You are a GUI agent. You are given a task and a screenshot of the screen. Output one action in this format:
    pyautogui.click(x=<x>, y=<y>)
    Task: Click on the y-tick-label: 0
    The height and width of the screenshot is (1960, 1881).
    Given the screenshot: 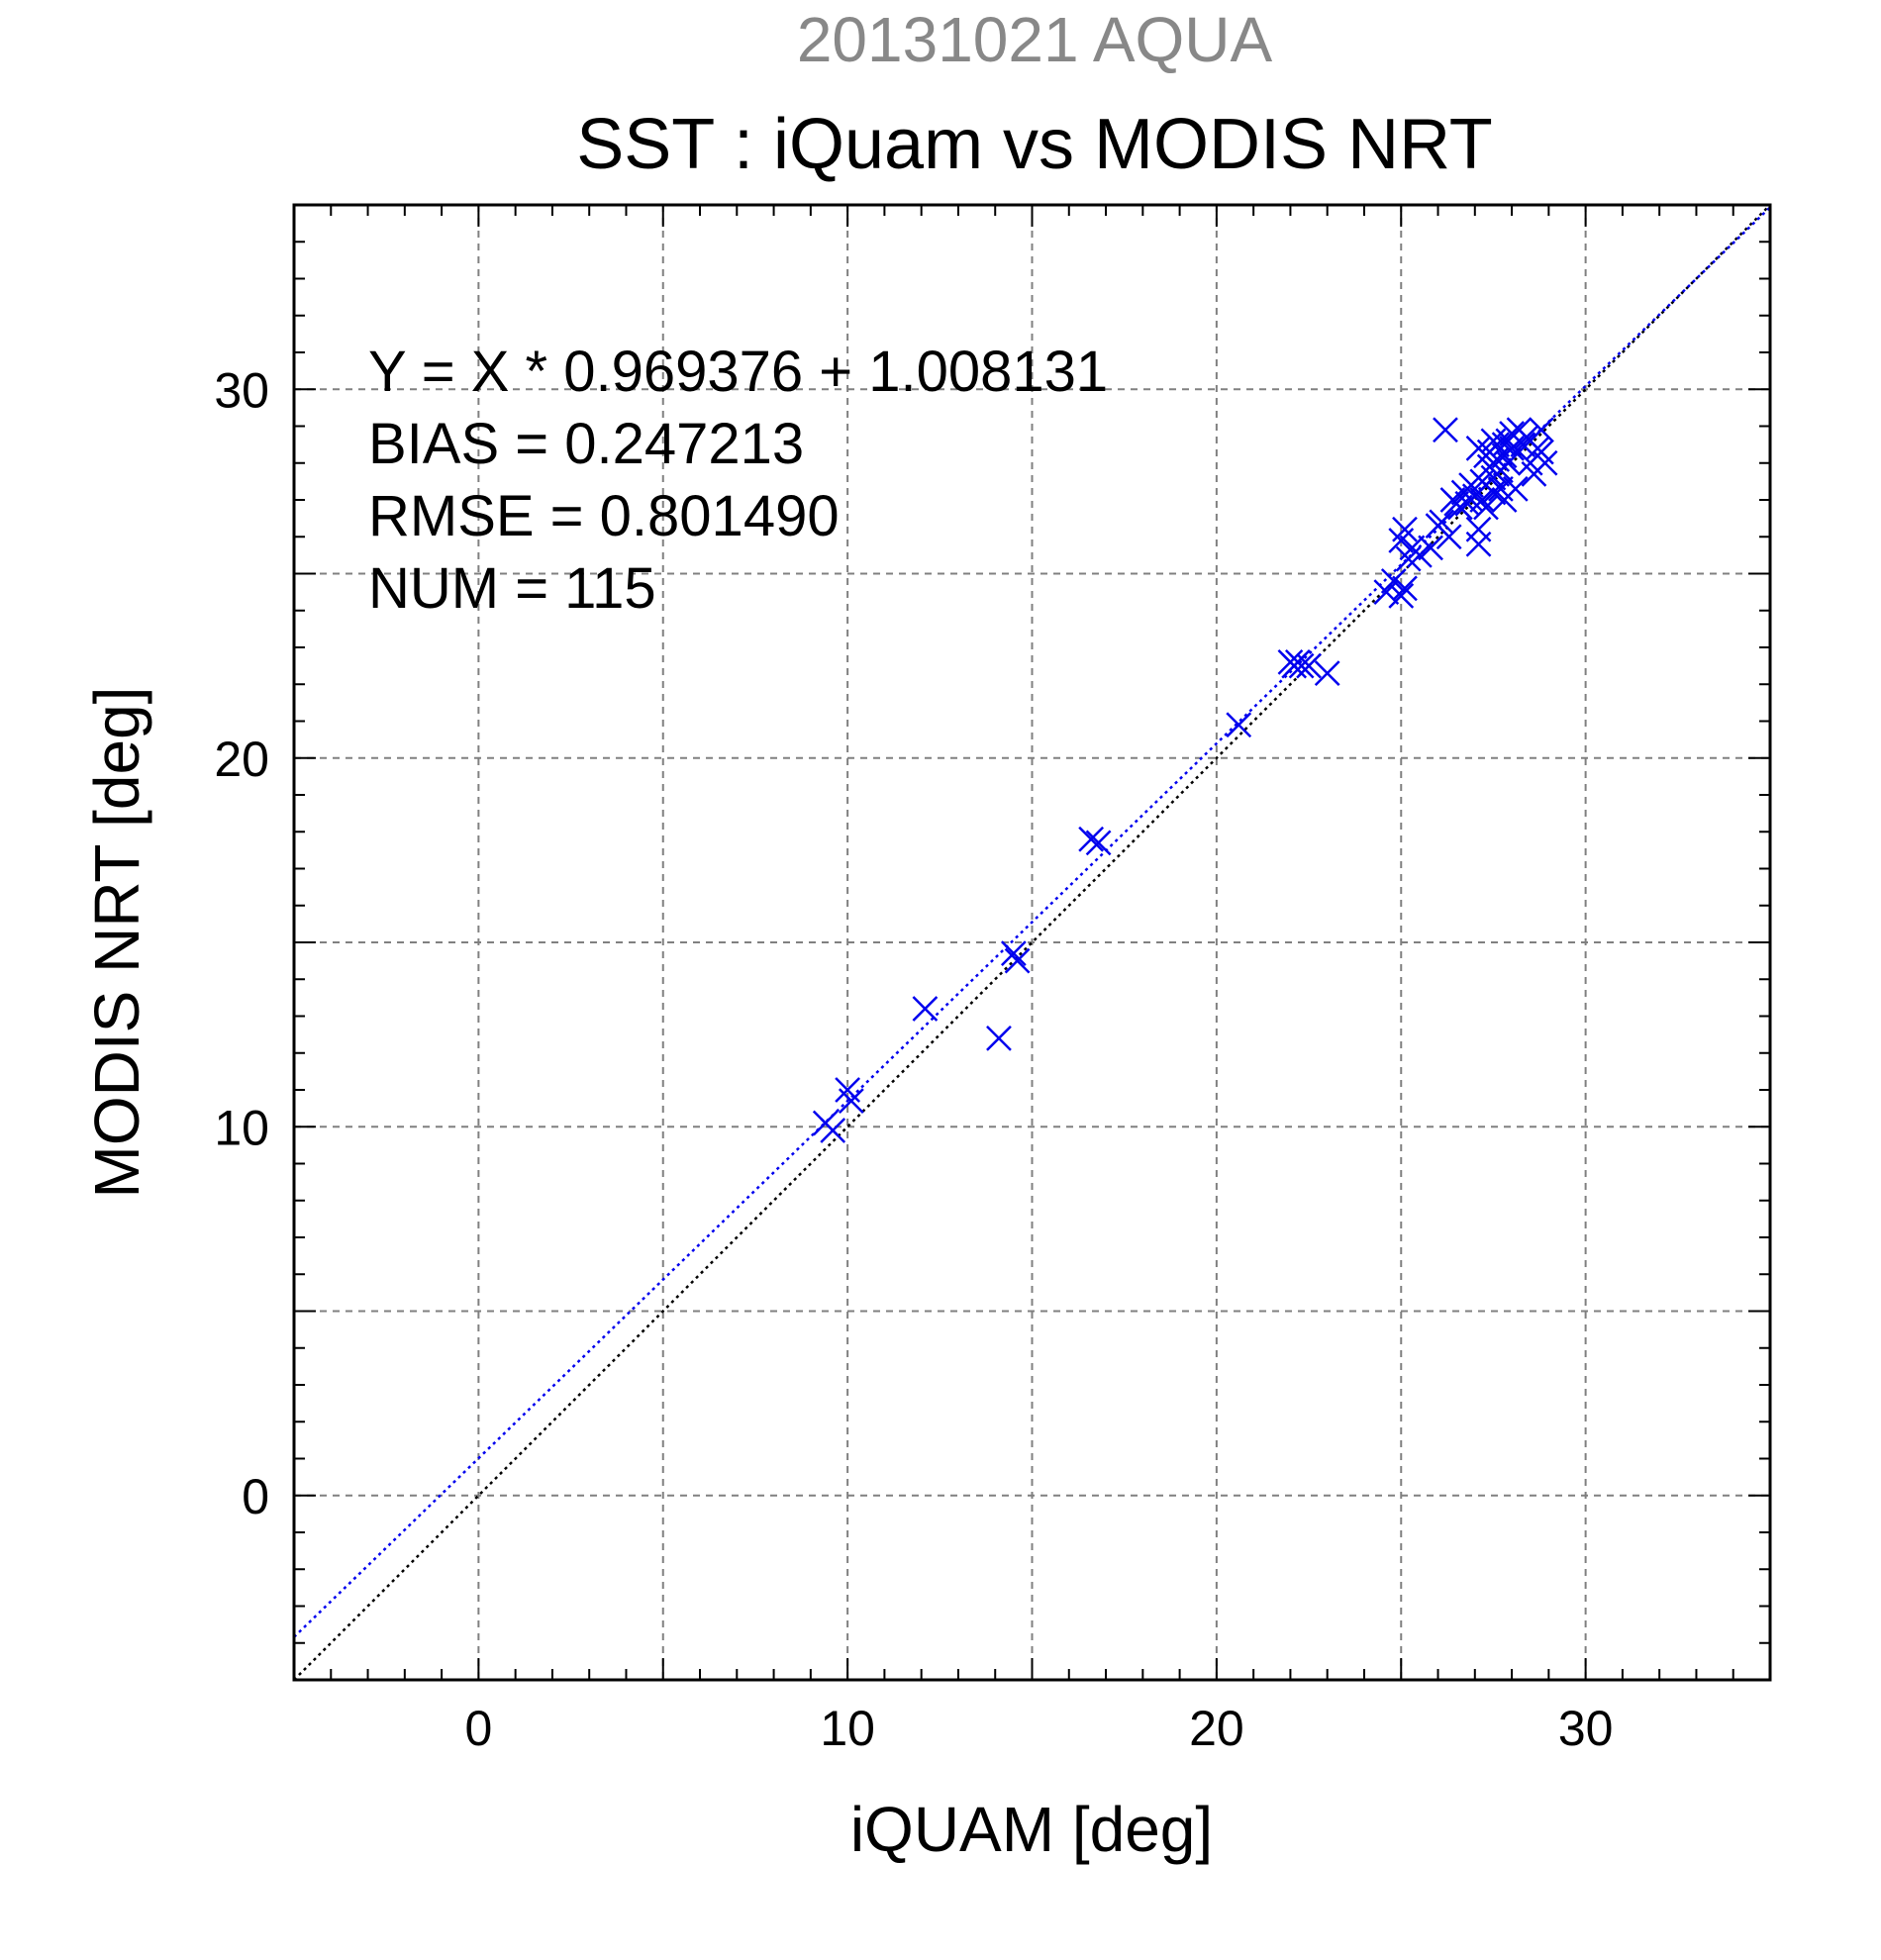 What is the action you would take?
    pyautogui.click(x=255, y=1496)
    